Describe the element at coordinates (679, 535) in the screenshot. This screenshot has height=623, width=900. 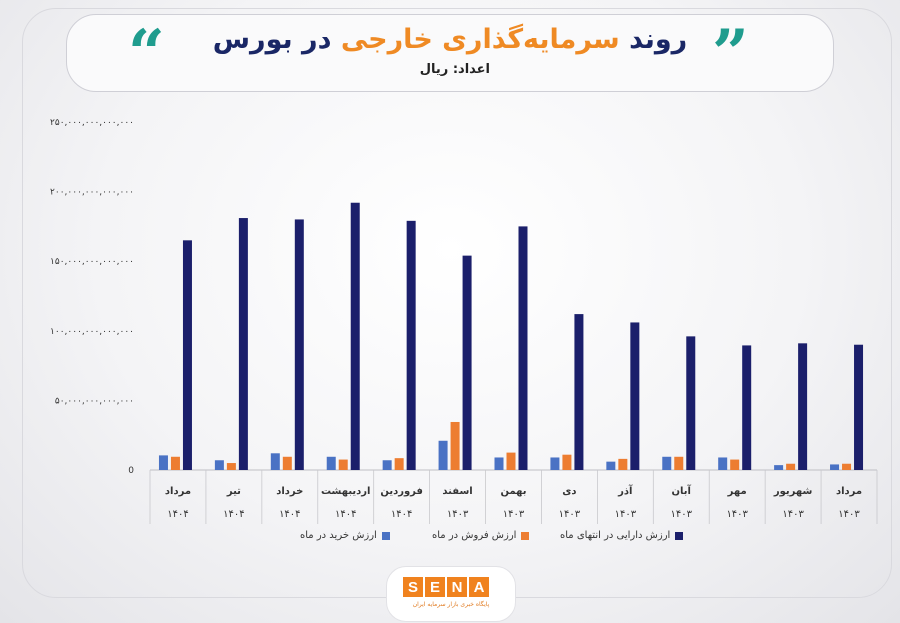
I see `legend-swatch-assets` at that location.